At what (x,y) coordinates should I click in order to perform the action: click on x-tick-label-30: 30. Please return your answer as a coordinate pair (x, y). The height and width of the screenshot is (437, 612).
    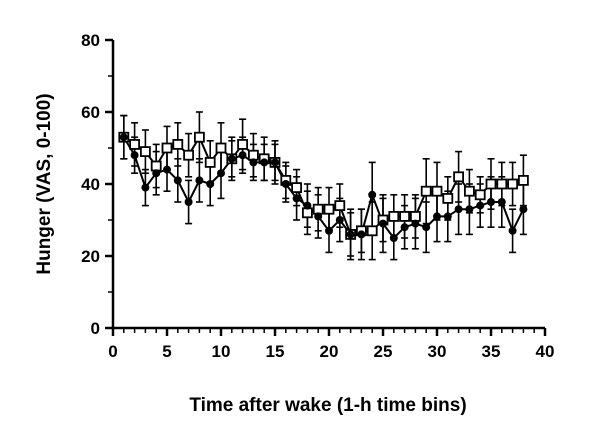
    Looking at the image, I should click on (437, 351).